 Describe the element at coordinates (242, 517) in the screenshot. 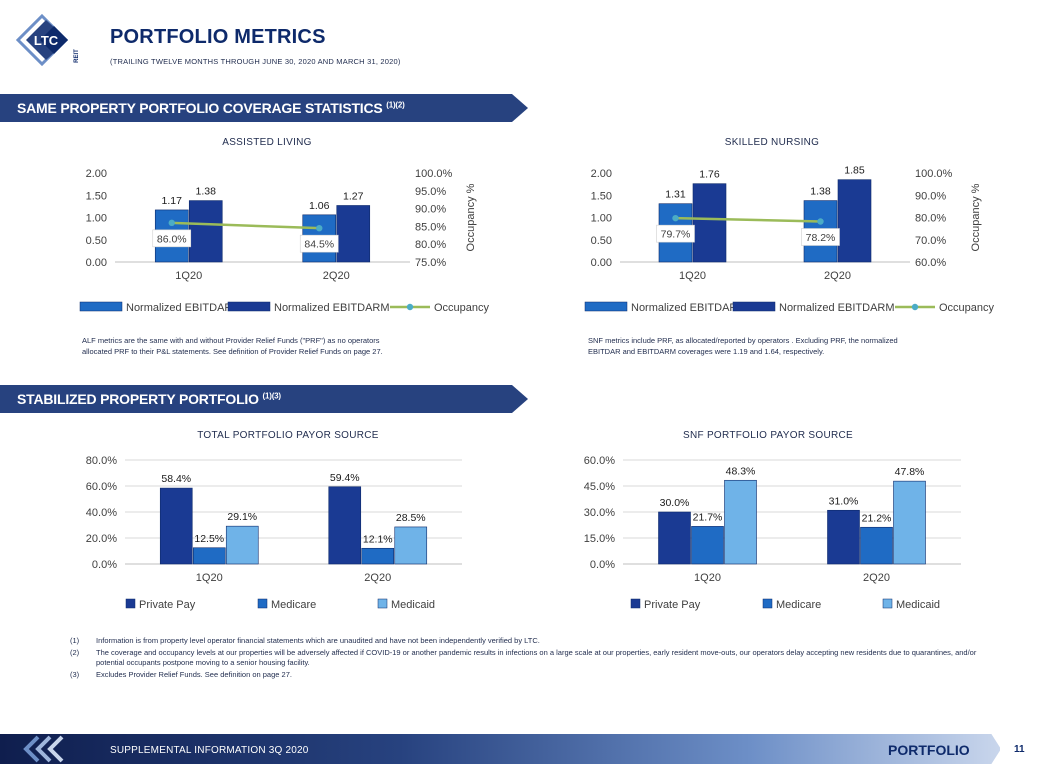

I see `data-label: 29.1%` at that location.